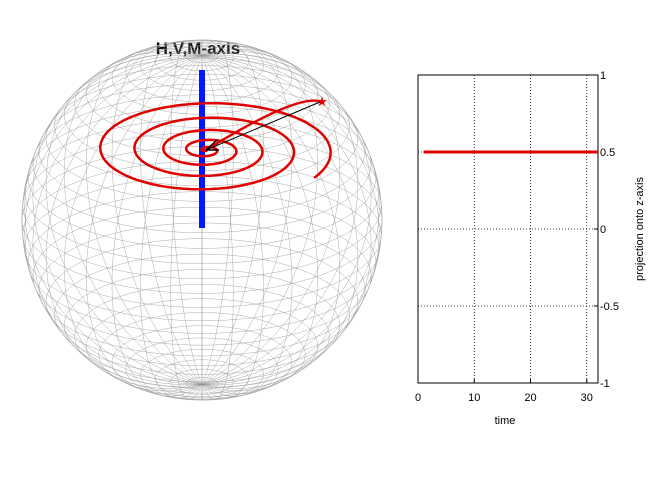 The image size is (660, 500). I want to click on y-axis-label: projection onto z-axis, so click(640, 229).